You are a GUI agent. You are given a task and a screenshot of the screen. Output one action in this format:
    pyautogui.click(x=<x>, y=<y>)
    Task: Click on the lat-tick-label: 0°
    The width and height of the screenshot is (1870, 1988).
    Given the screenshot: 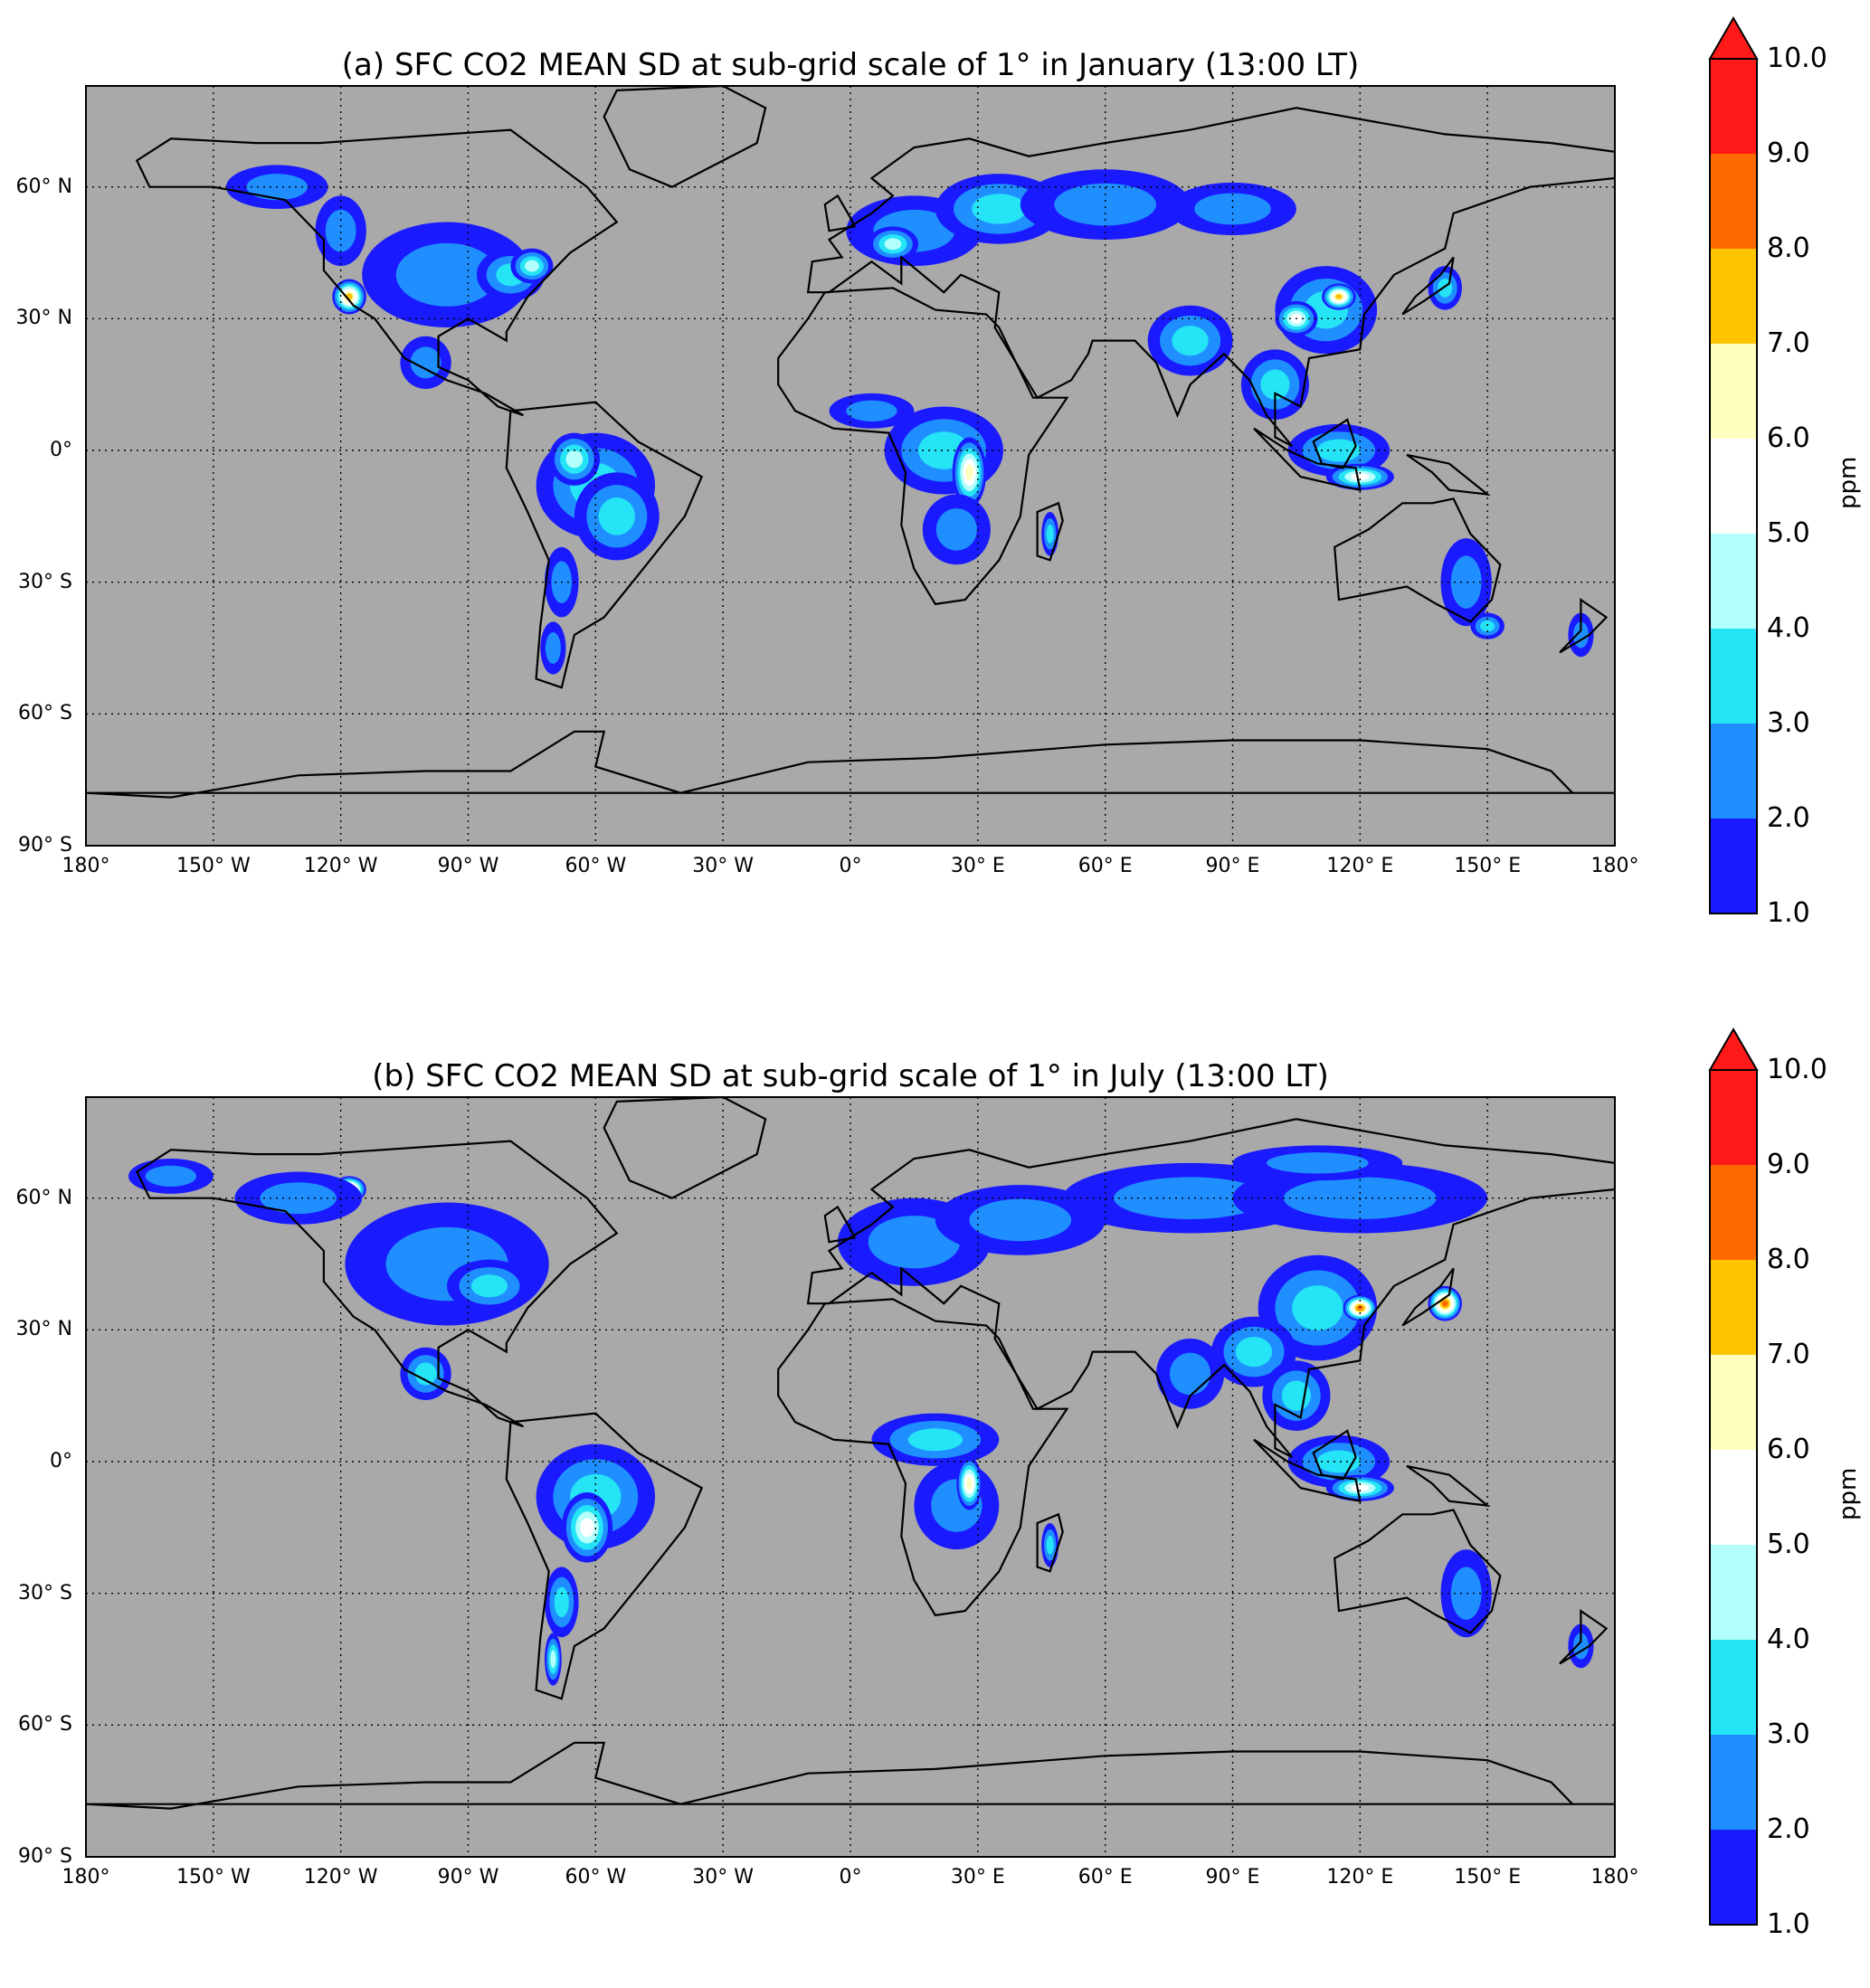 What is the action you would take?
    pyautogui.click(x=61, y=450)
    